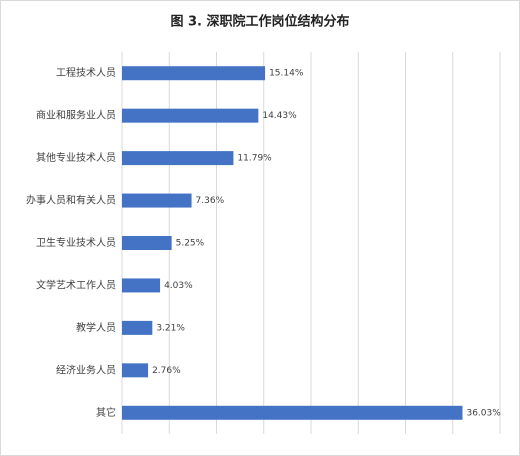 This screenshot has height=456, width=520. I want to click on value-label: 14.43%, so click(279, 116).